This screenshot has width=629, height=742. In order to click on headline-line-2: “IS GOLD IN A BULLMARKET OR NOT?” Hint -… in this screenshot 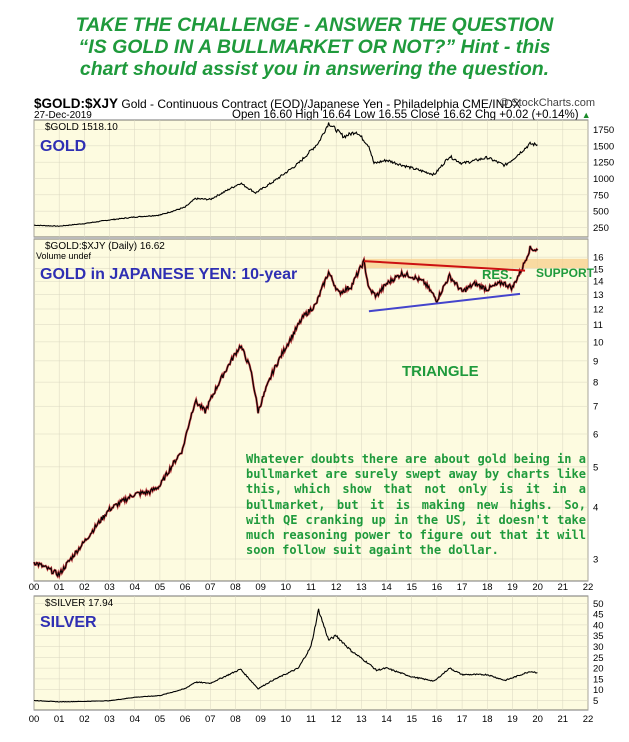, I will do `click(314, 47)`.